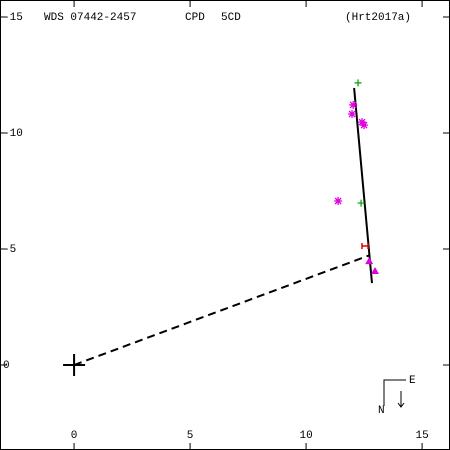  What do you see at coordinates (381, 411) in the screenshot?
I see `compass-north: N` at bounding box center [381, 411].